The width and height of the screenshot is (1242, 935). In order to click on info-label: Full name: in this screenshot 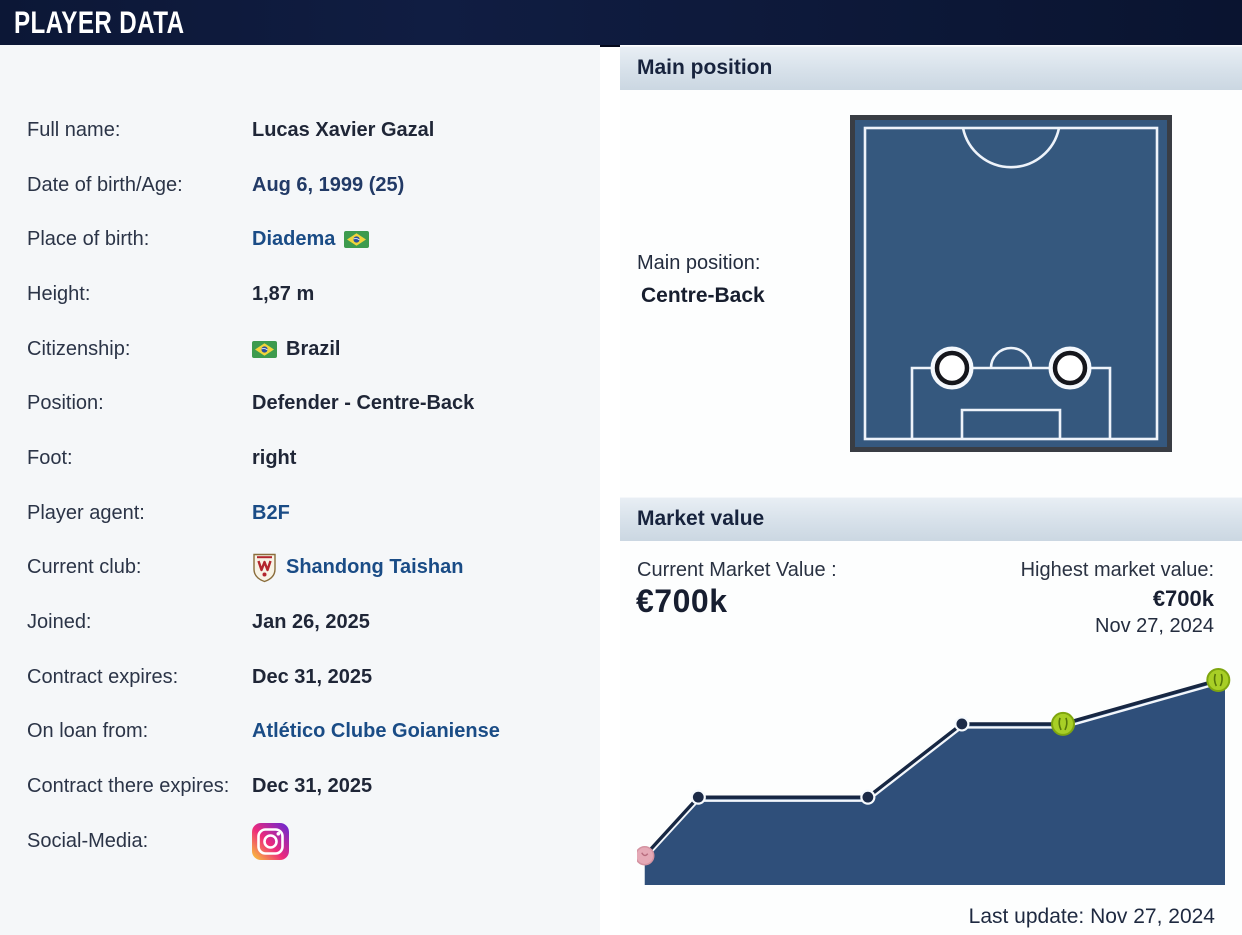, I will do `click(74, 129)`.